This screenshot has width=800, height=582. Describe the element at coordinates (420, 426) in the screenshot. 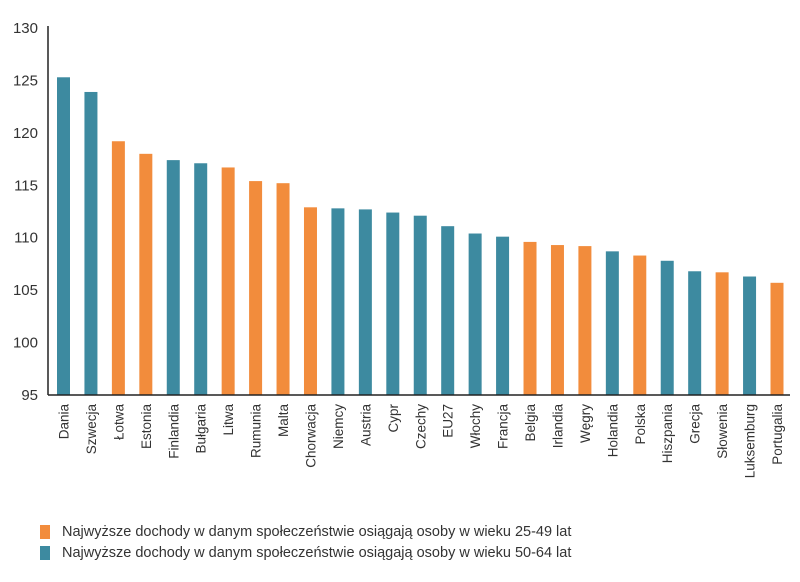

I see `x-tick-label: Czechy` at that location.